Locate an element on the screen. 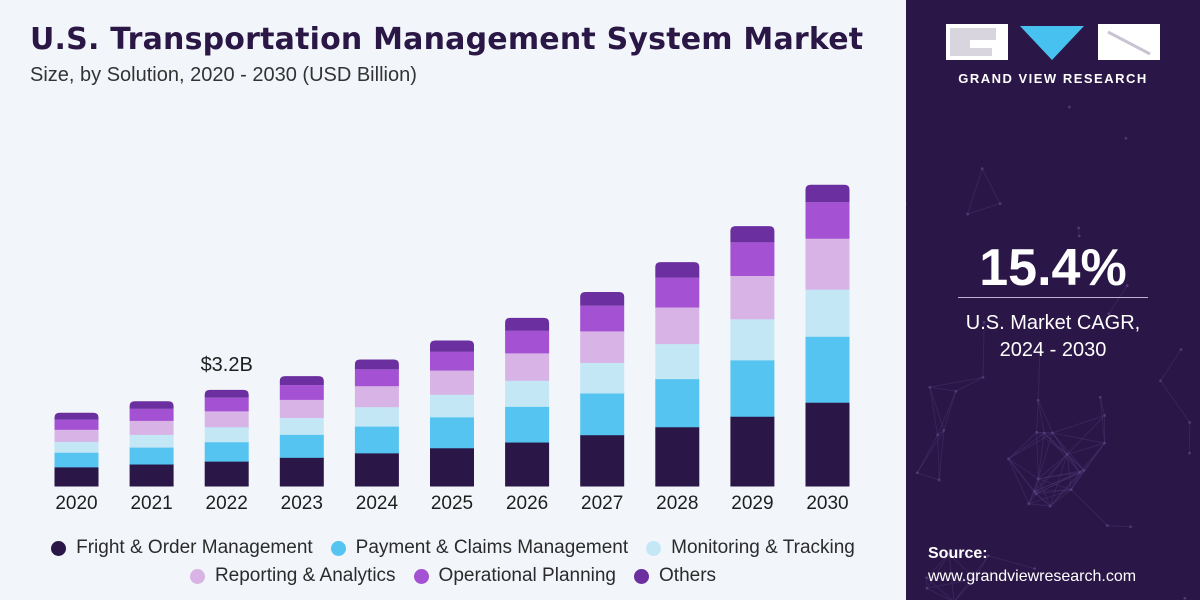 The width and height of the screenshot is (1200, 600). bar-segment-fright-and-order-management-2023 is located at coordinates (301, 472).